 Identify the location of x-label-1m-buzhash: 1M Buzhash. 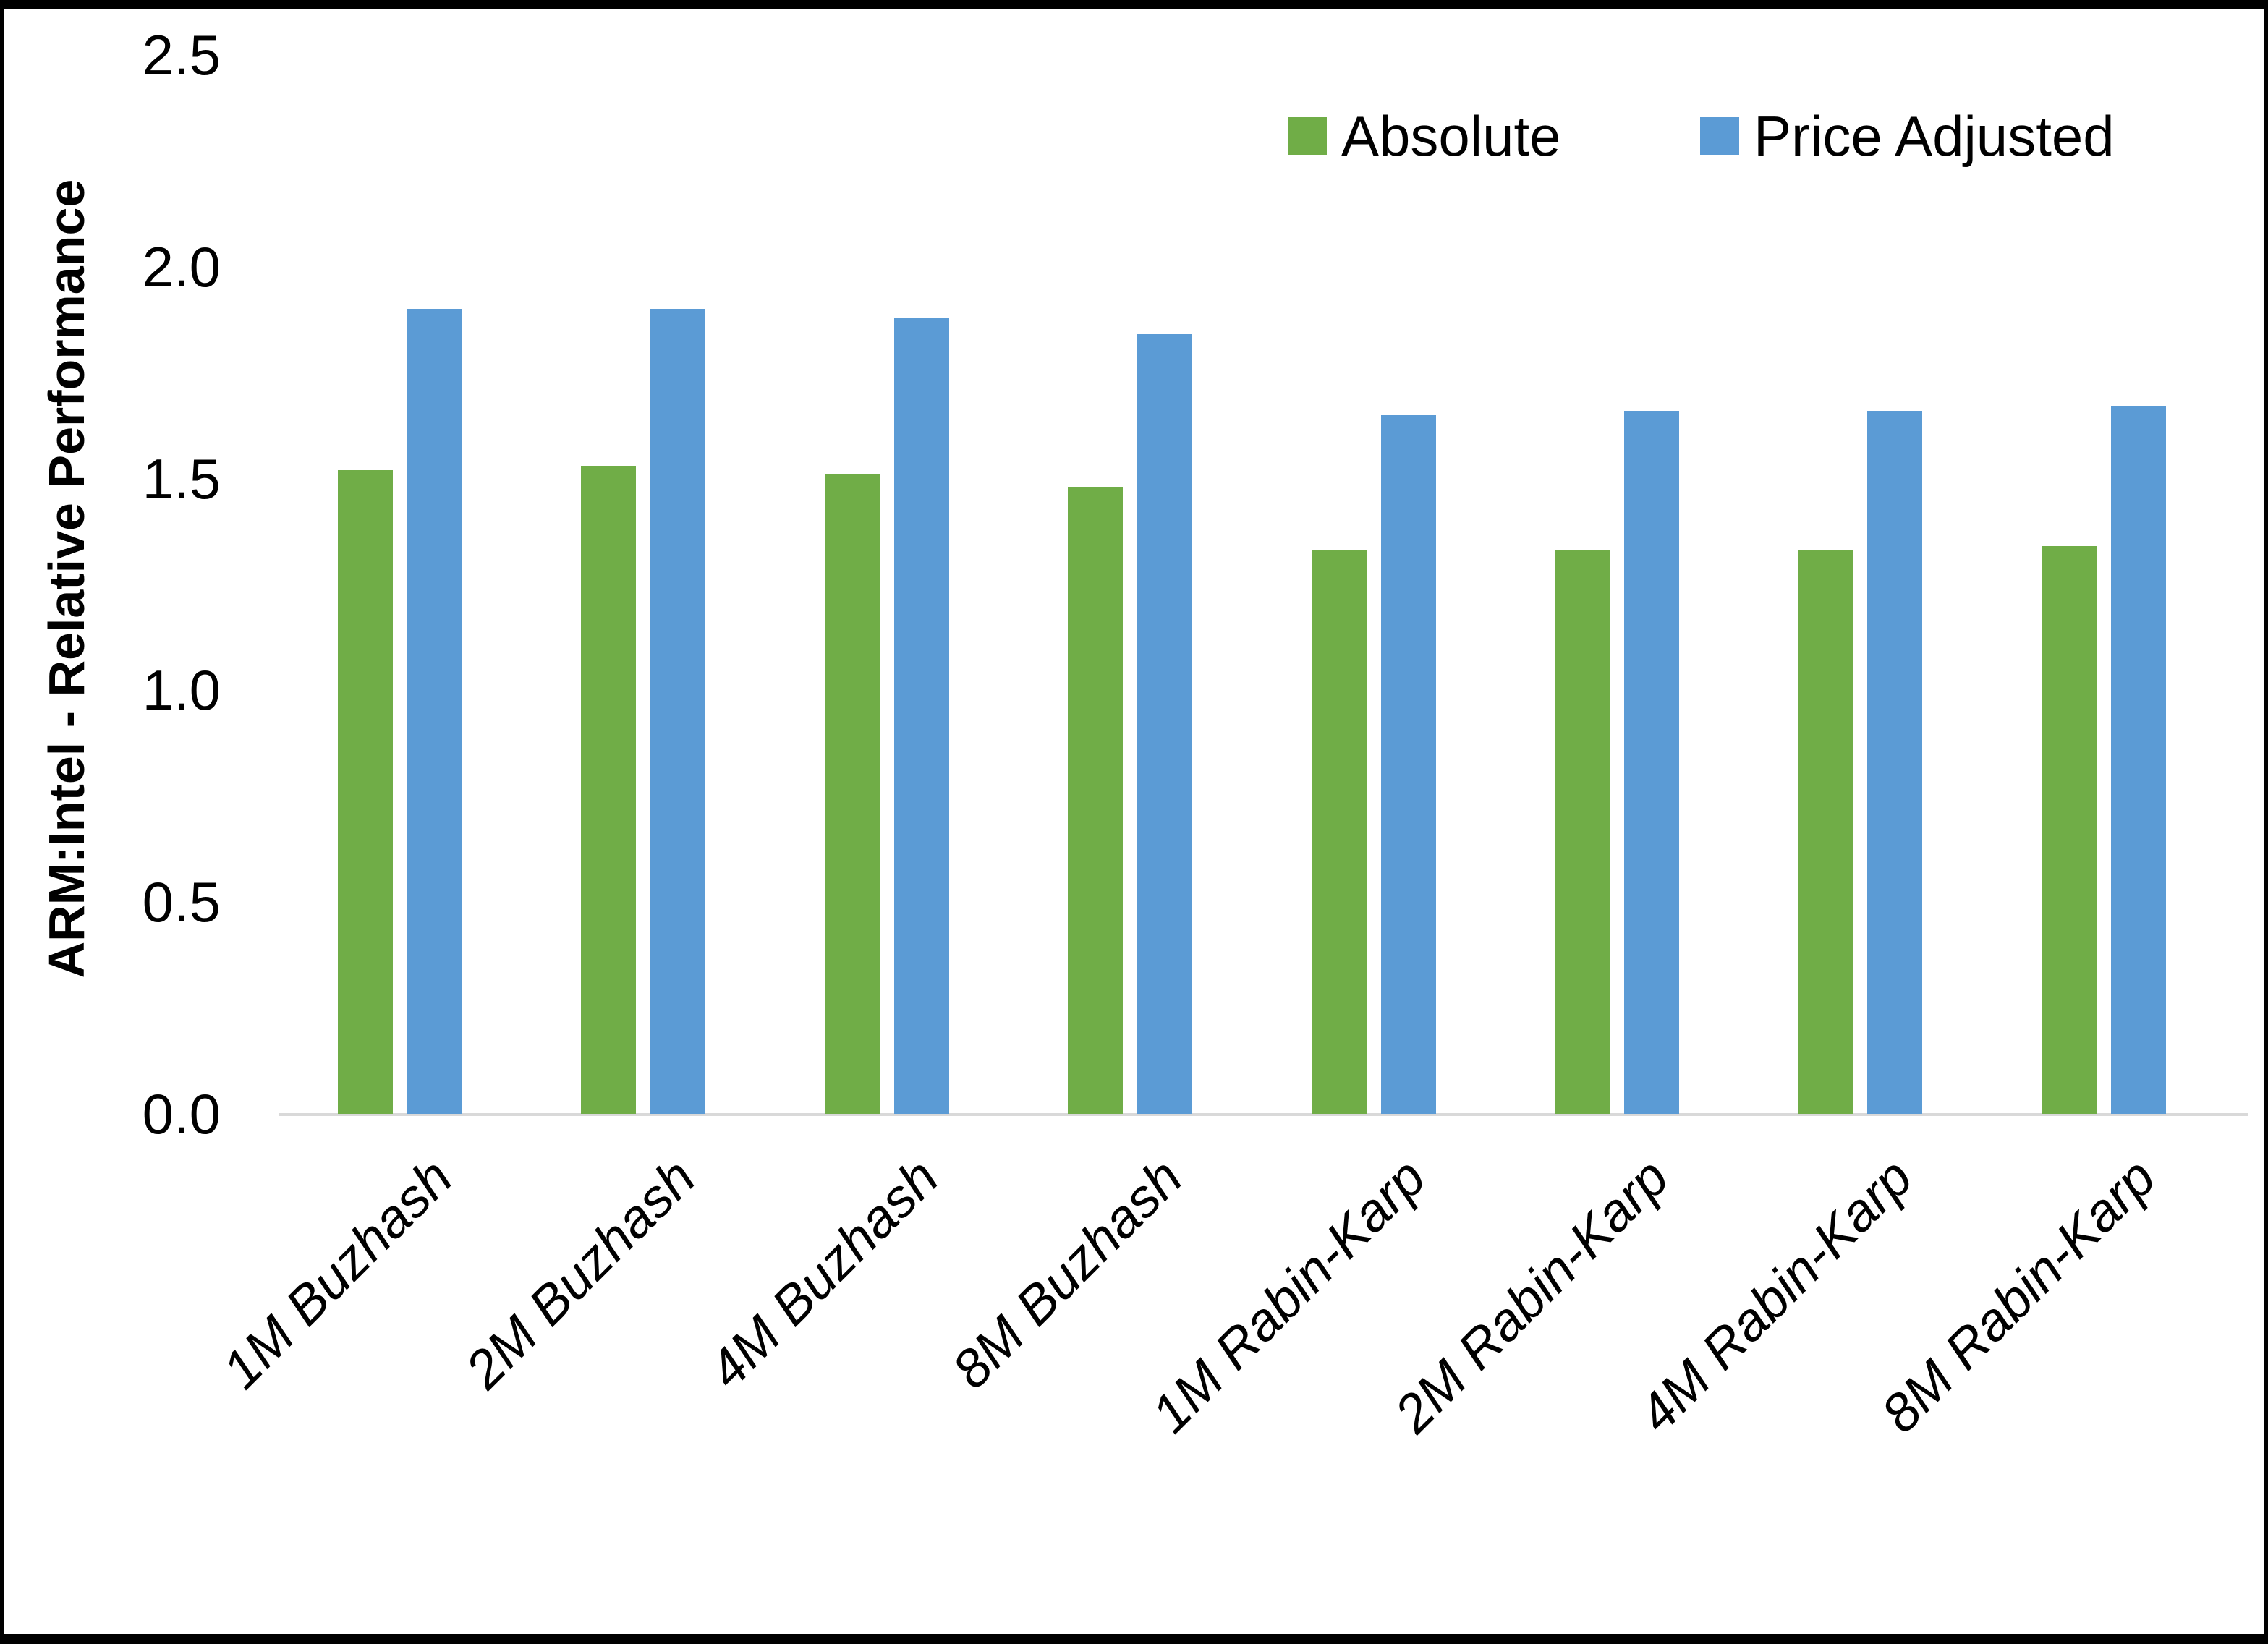
(337, 1273).